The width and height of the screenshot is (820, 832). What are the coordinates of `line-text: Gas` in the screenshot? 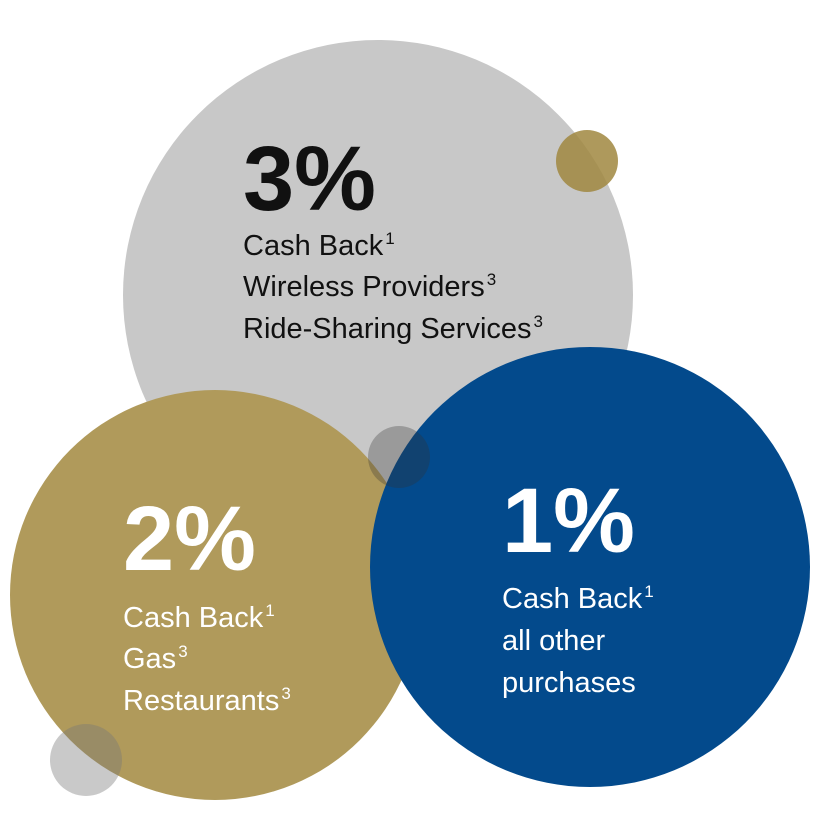 It's located at (149, 659).